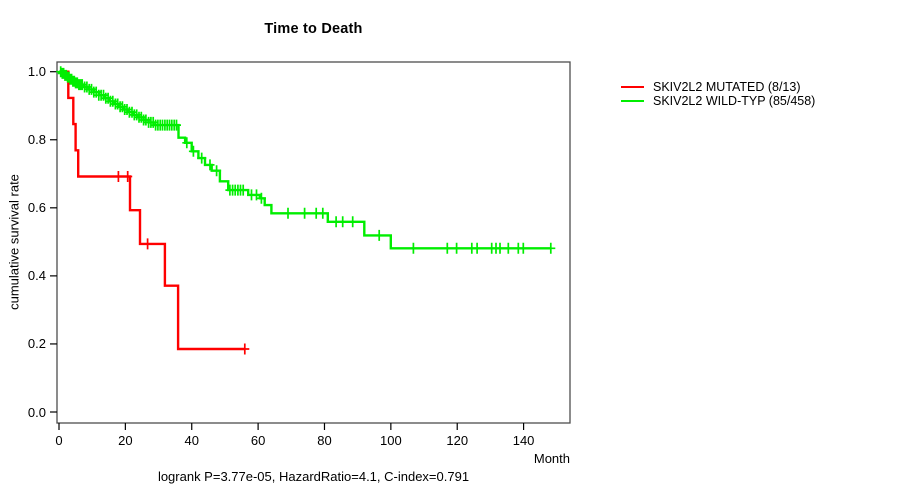 The width and height of the screenshot is (900, 500). Describe the element at coordinates (36, 208) in the screenshot. I see `y-tick-label: 0.6` at that location.